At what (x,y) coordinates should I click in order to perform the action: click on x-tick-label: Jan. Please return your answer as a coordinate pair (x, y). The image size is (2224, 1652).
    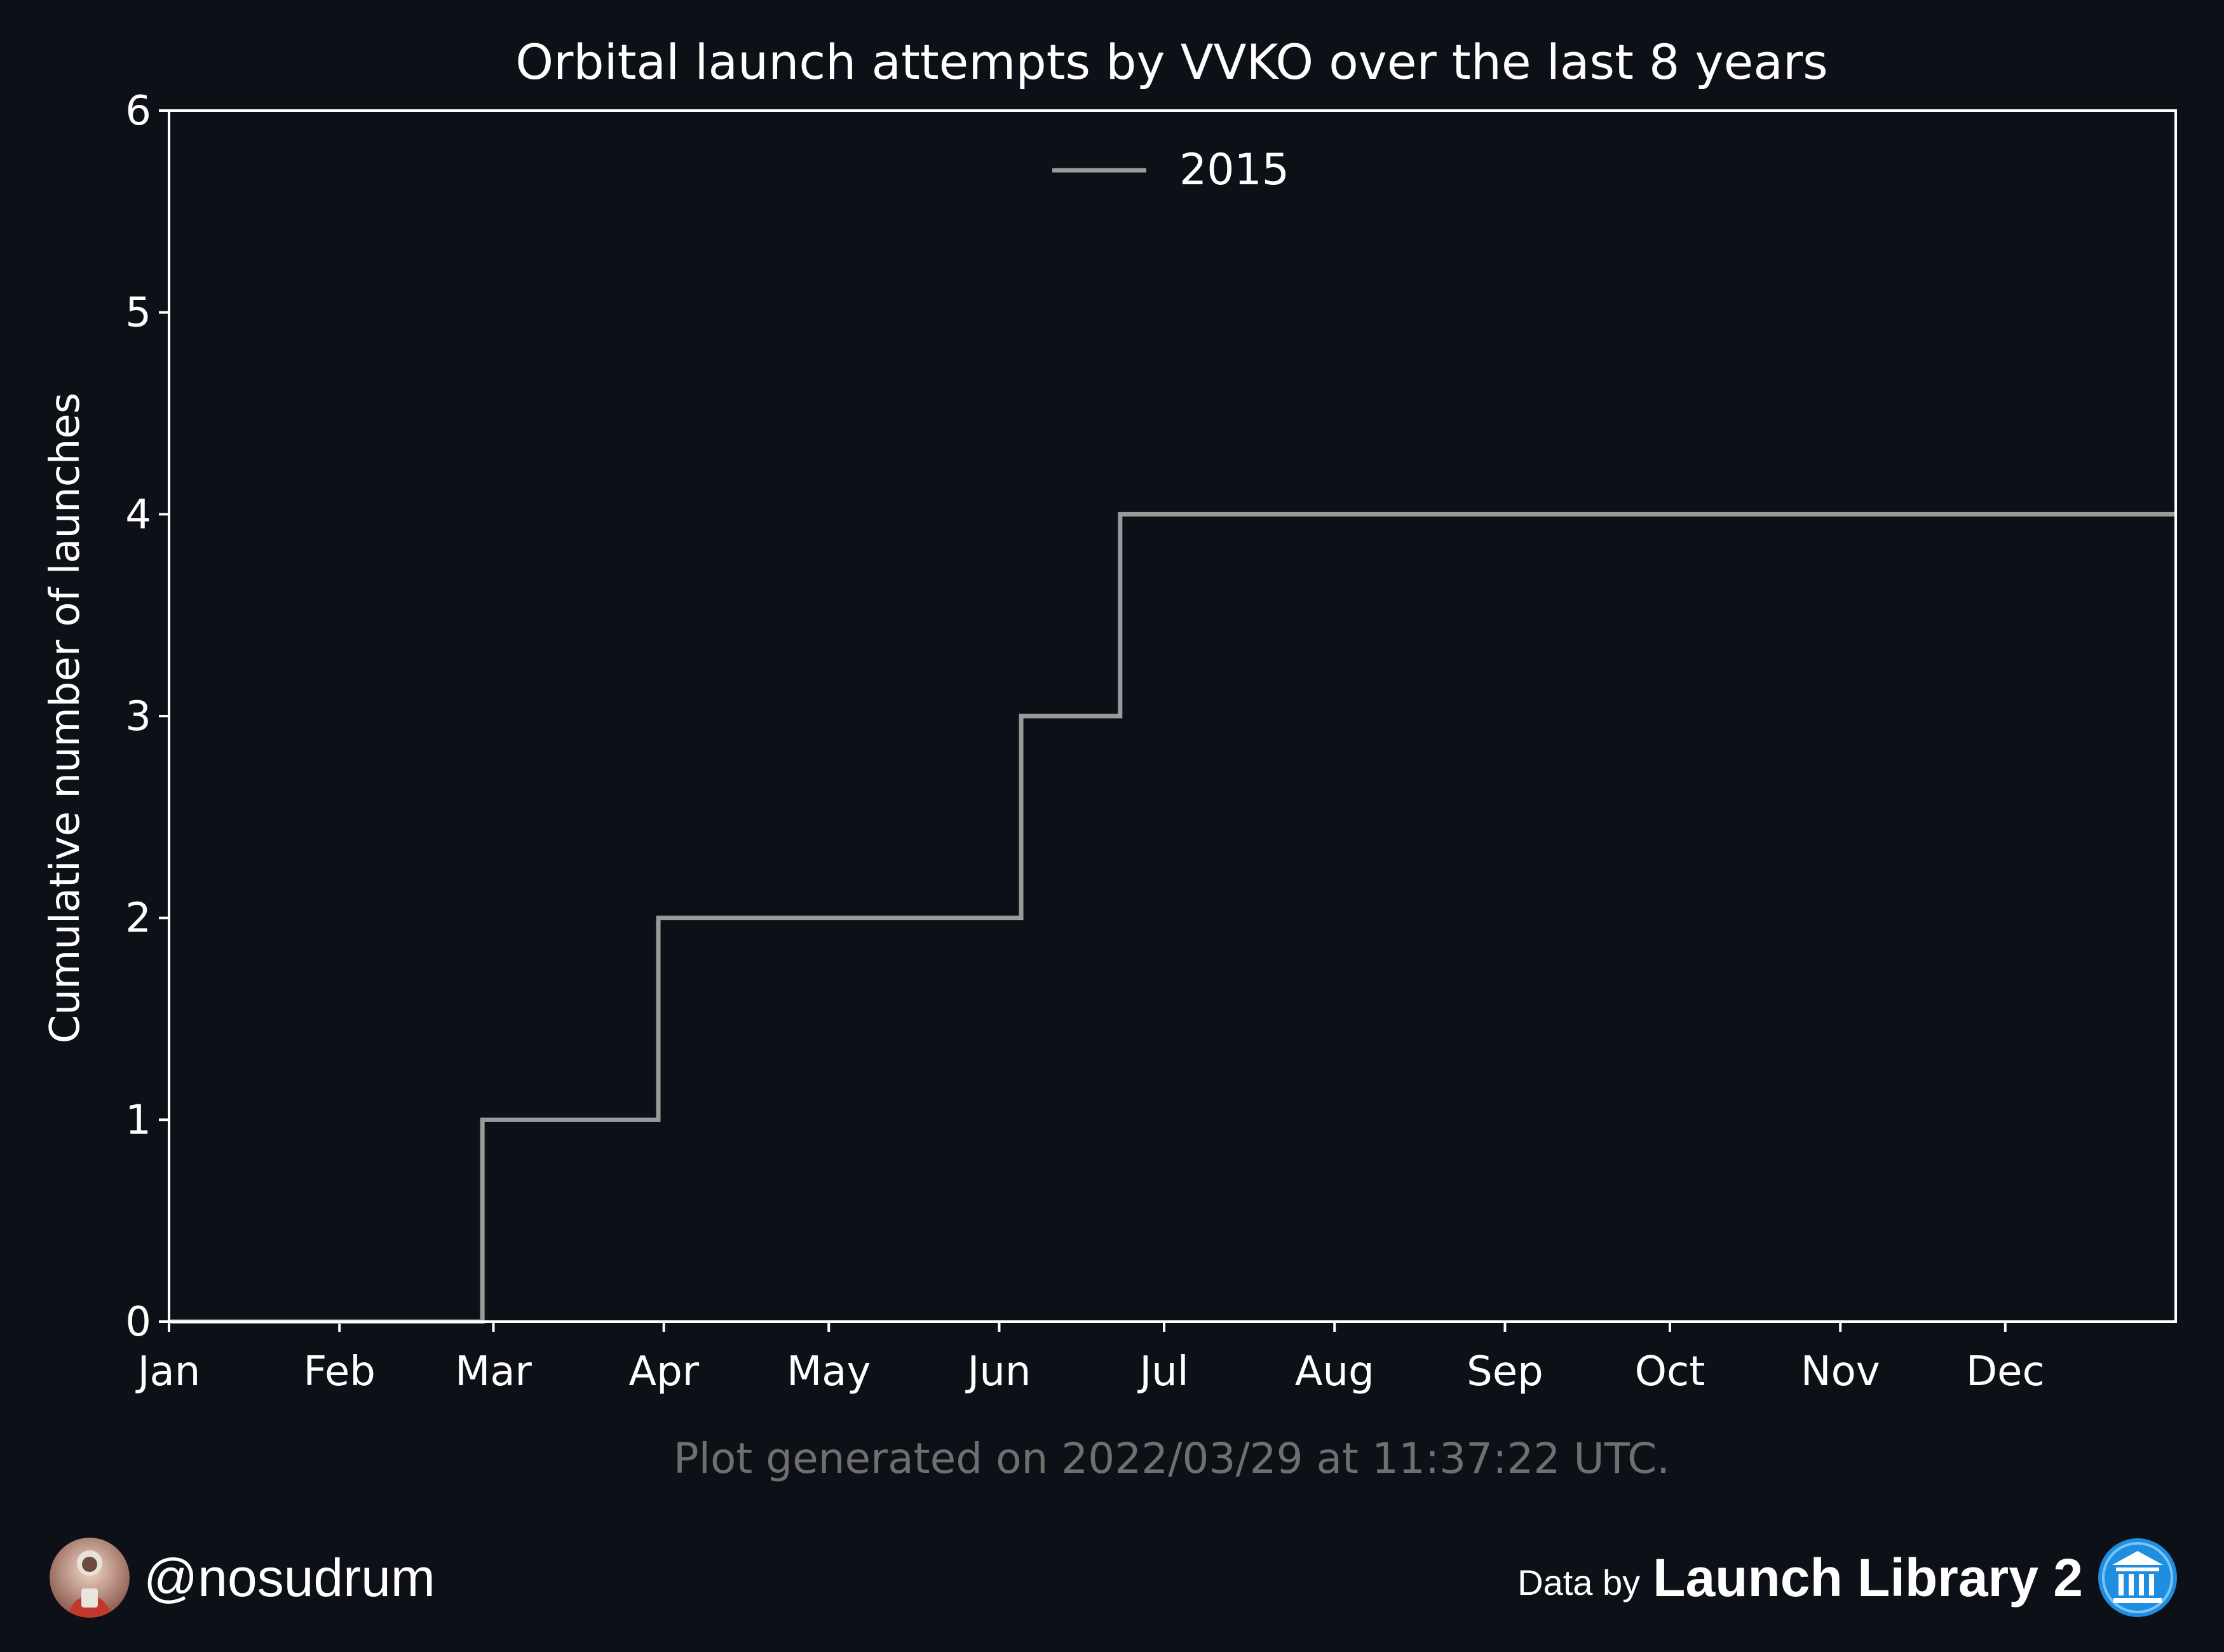
    Looking at the image, I should click on (168, 1371).